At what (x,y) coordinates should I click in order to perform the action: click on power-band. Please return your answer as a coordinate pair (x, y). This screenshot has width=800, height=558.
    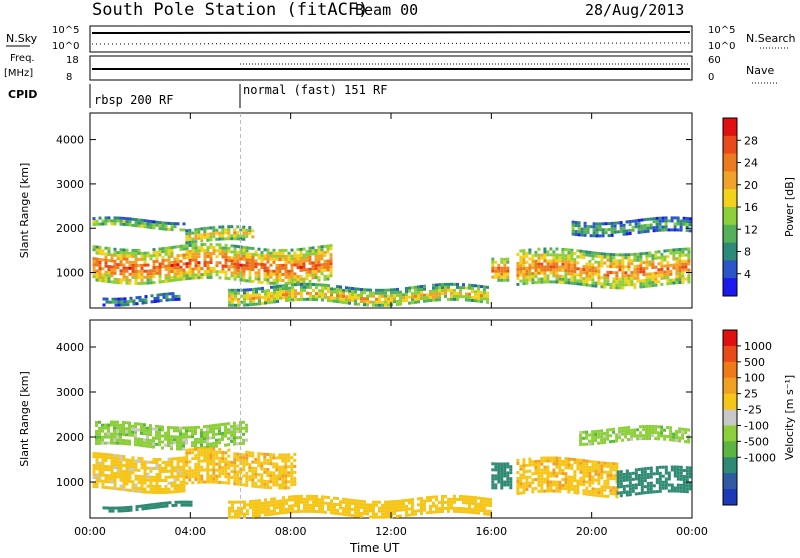
    Looking at the image, I should click on (212, 264).